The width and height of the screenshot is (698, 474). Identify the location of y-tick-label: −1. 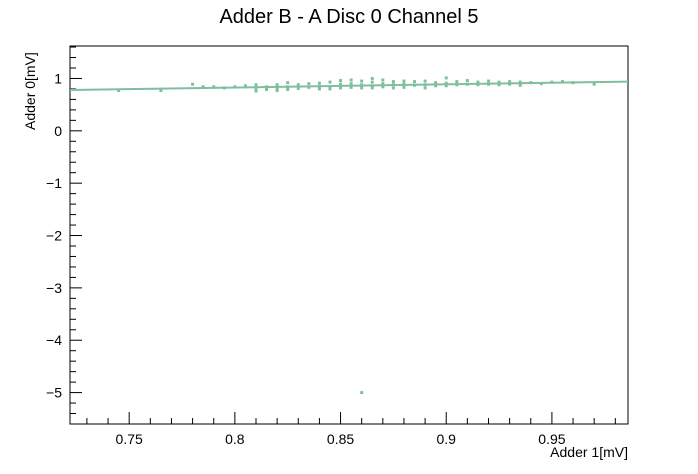
(54, 183).